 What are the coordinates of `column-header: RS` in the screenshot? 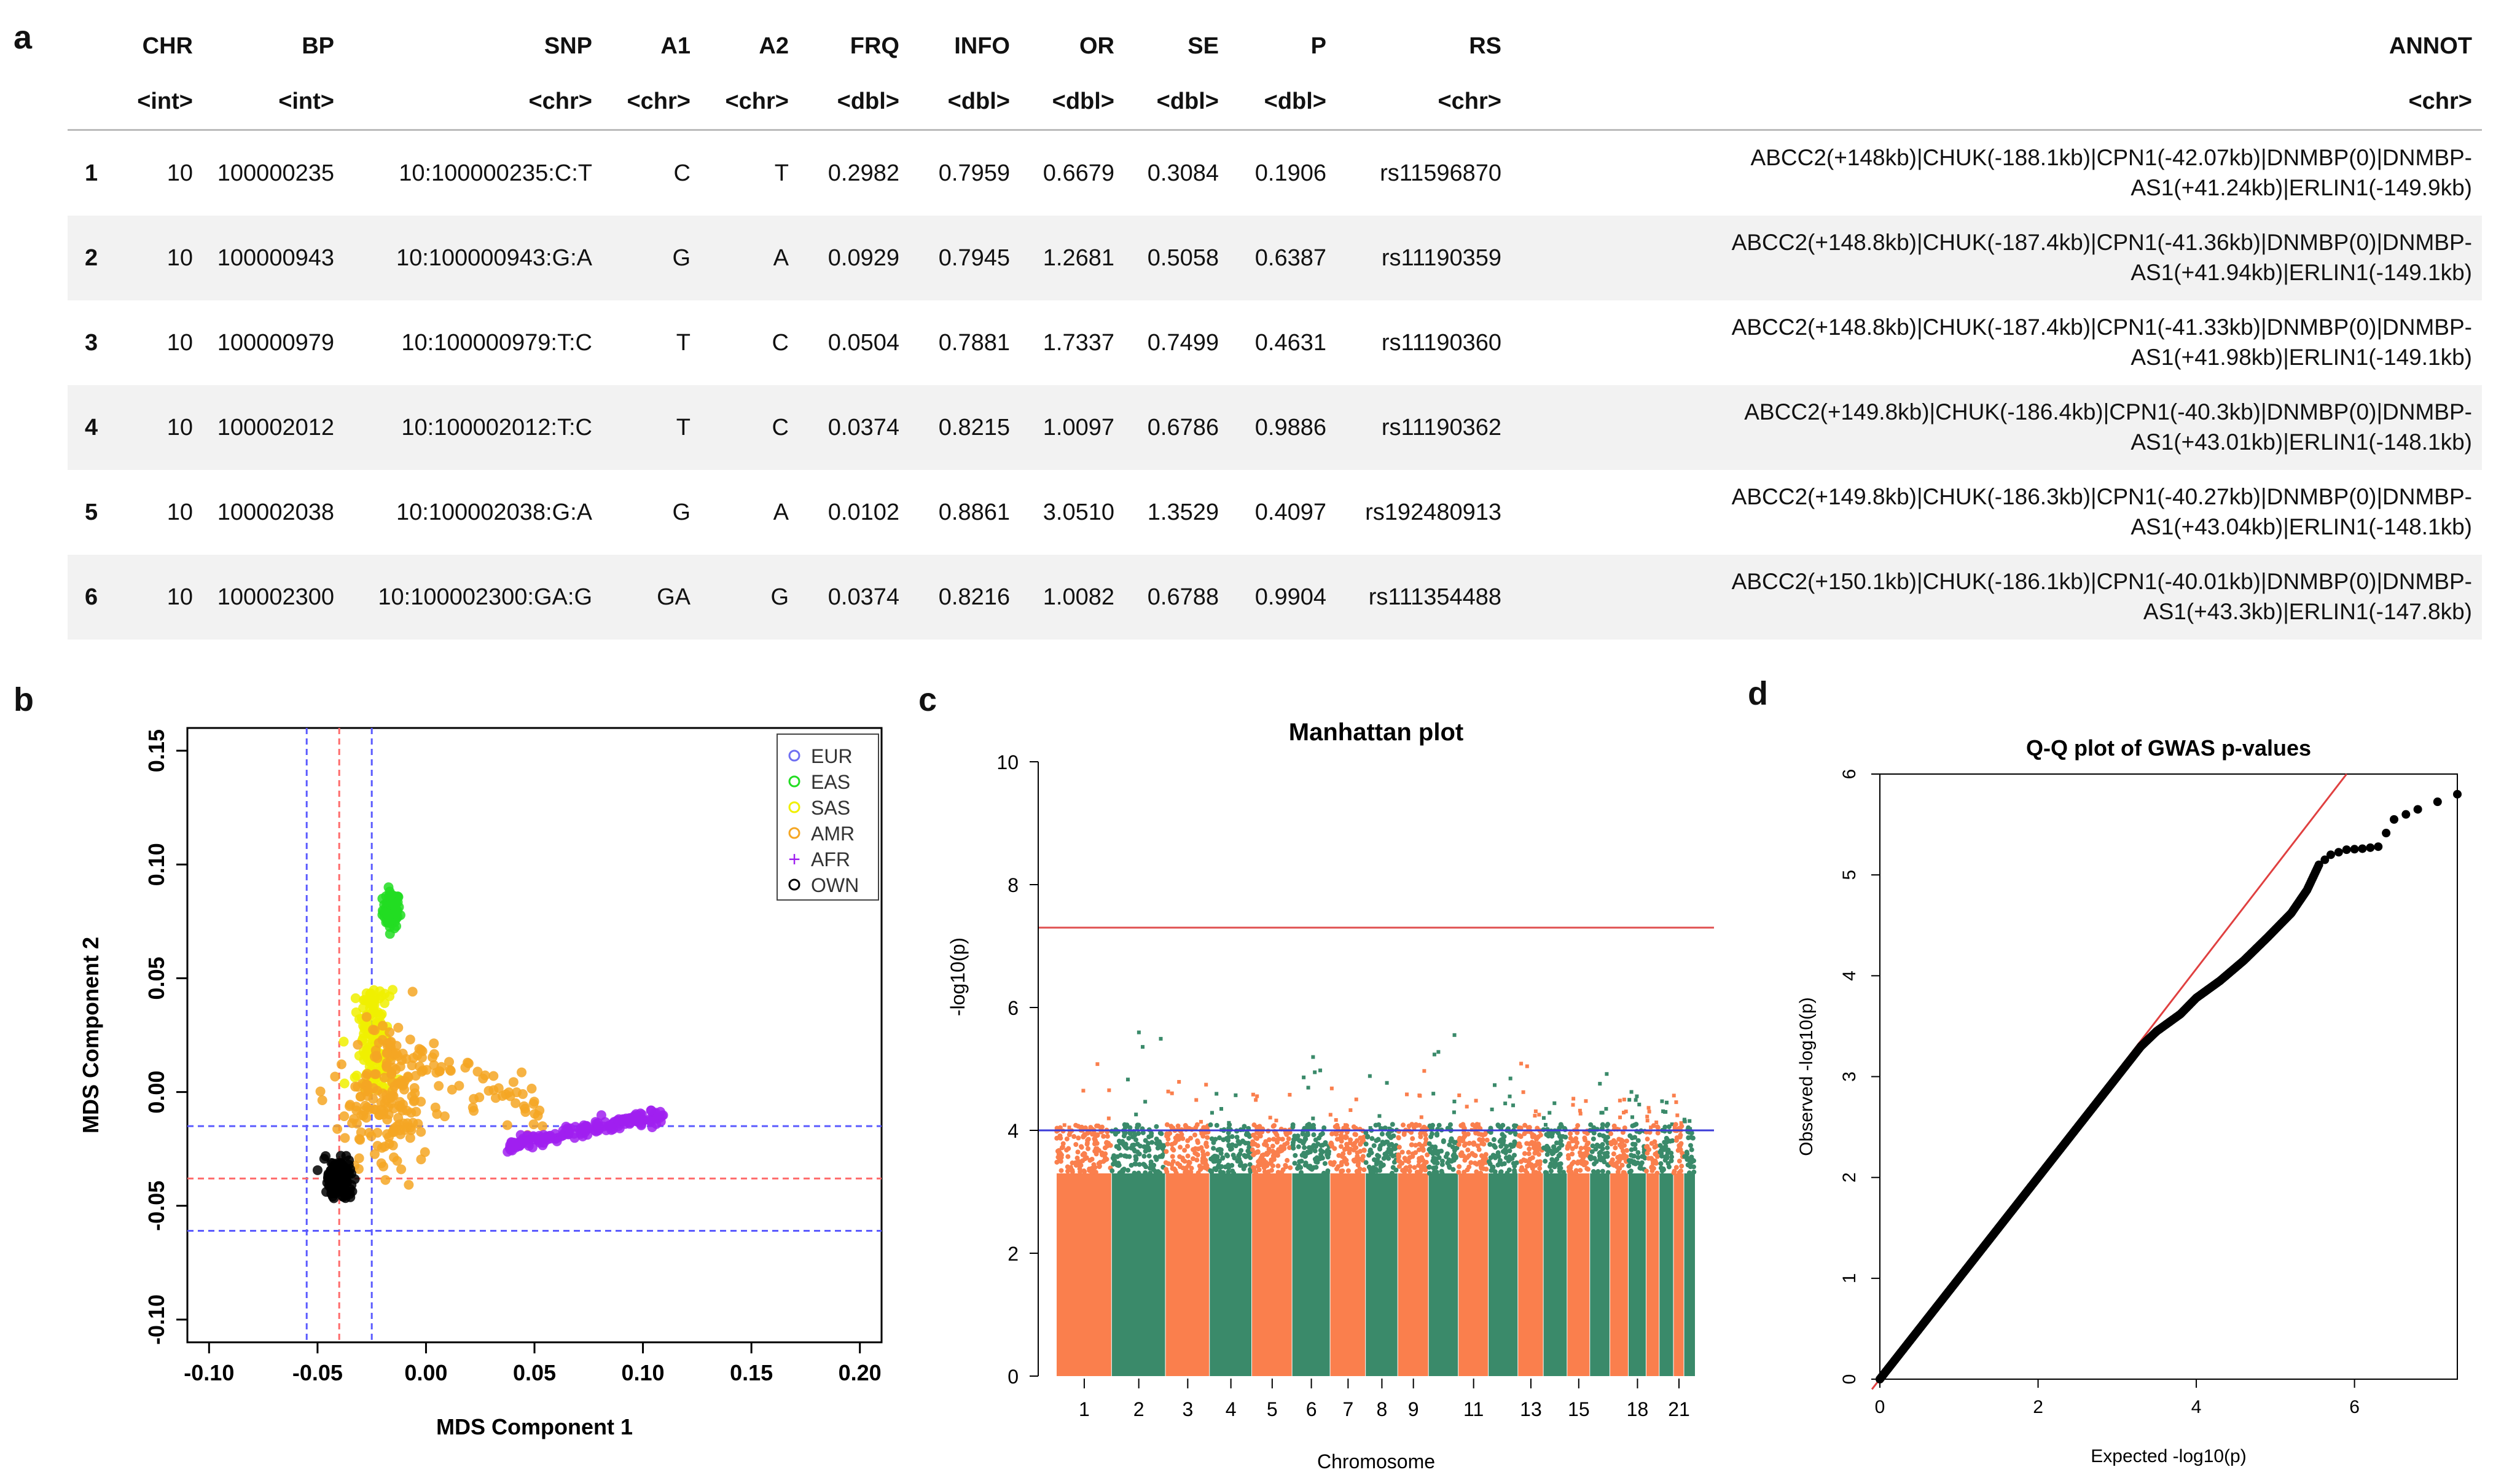 It's located at (1485, 46).